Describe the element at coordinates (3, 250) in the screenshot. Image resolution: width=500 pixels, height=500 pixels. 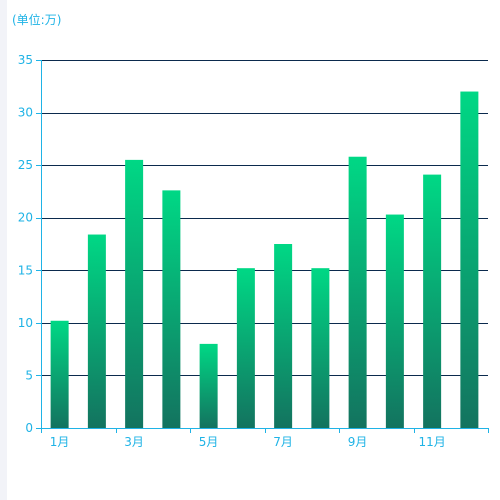
I see `left-edge-strip` at that location.